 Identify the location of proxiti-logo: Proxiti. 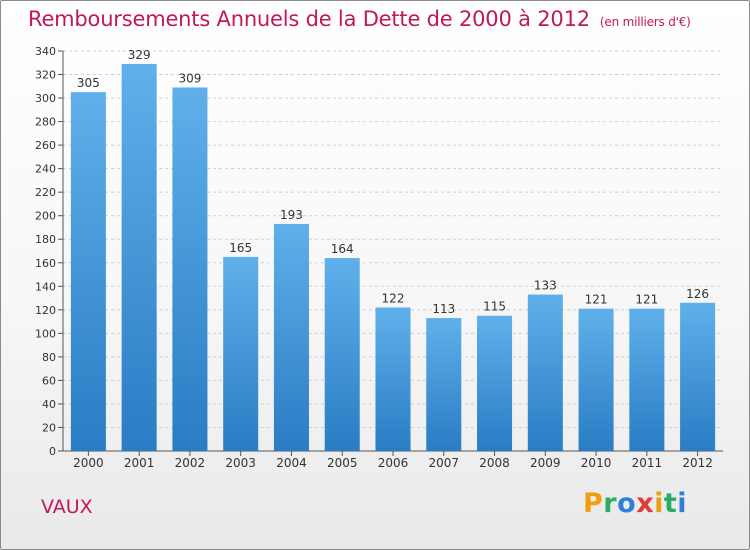
(635, 503).